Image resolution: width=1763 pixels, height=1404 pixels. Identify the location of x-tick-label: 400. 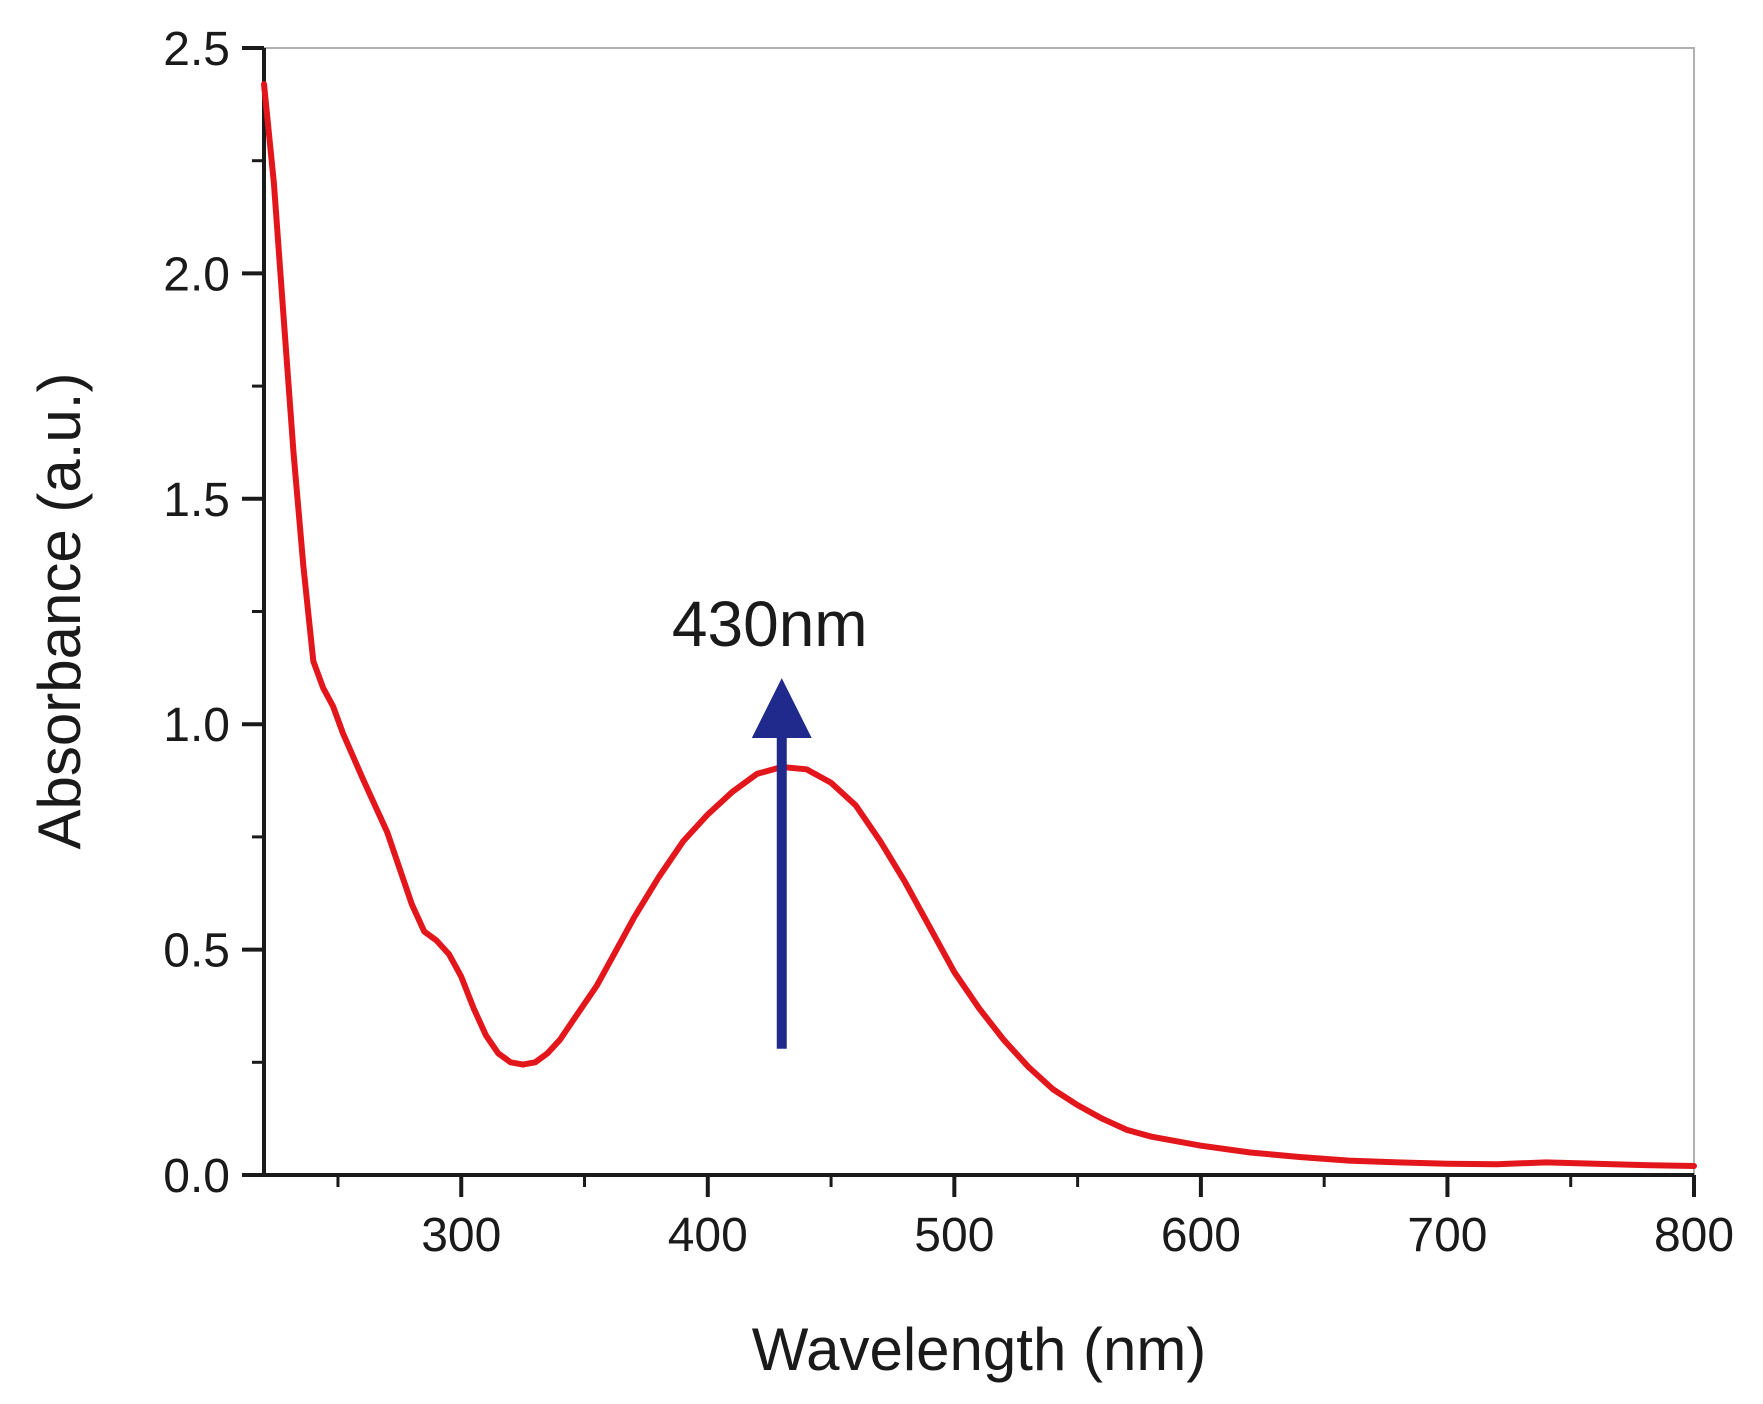
(708, 1235).